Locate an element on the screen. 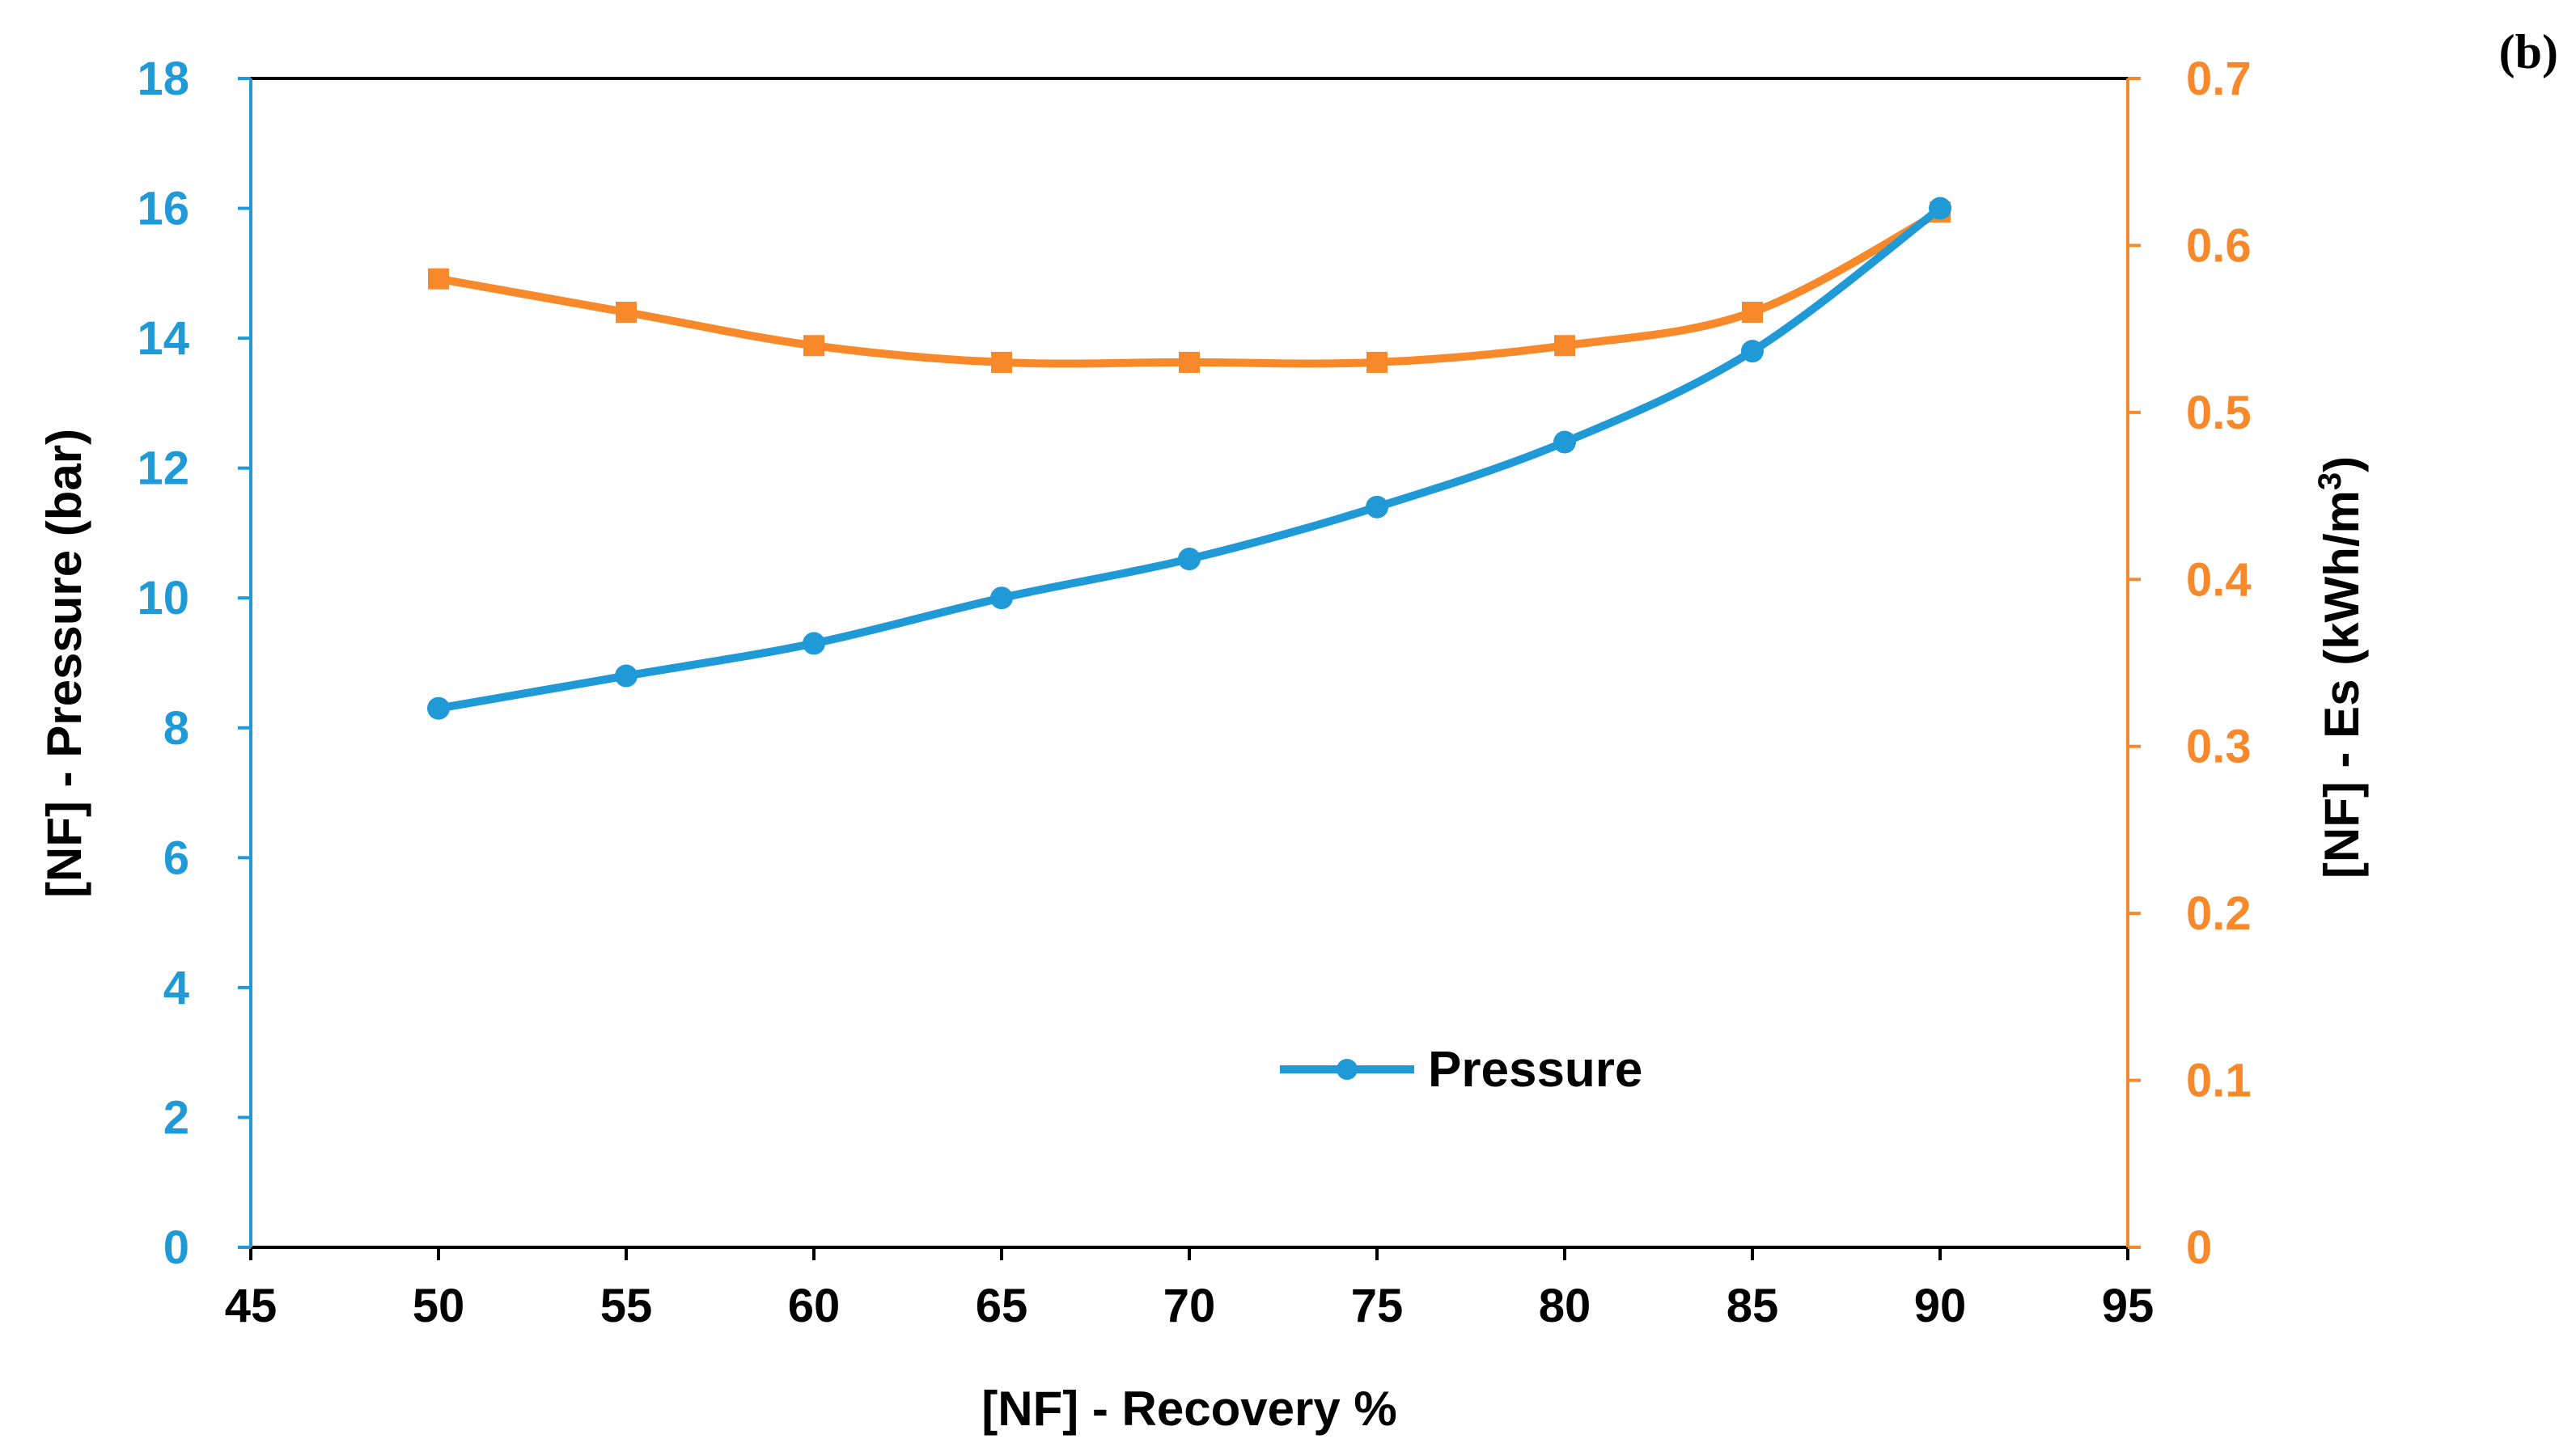 Image resolution: width=2576 pixels, height=1456 pixels. y-left-tick-label: 0 is located at coordinates (176, 1248).